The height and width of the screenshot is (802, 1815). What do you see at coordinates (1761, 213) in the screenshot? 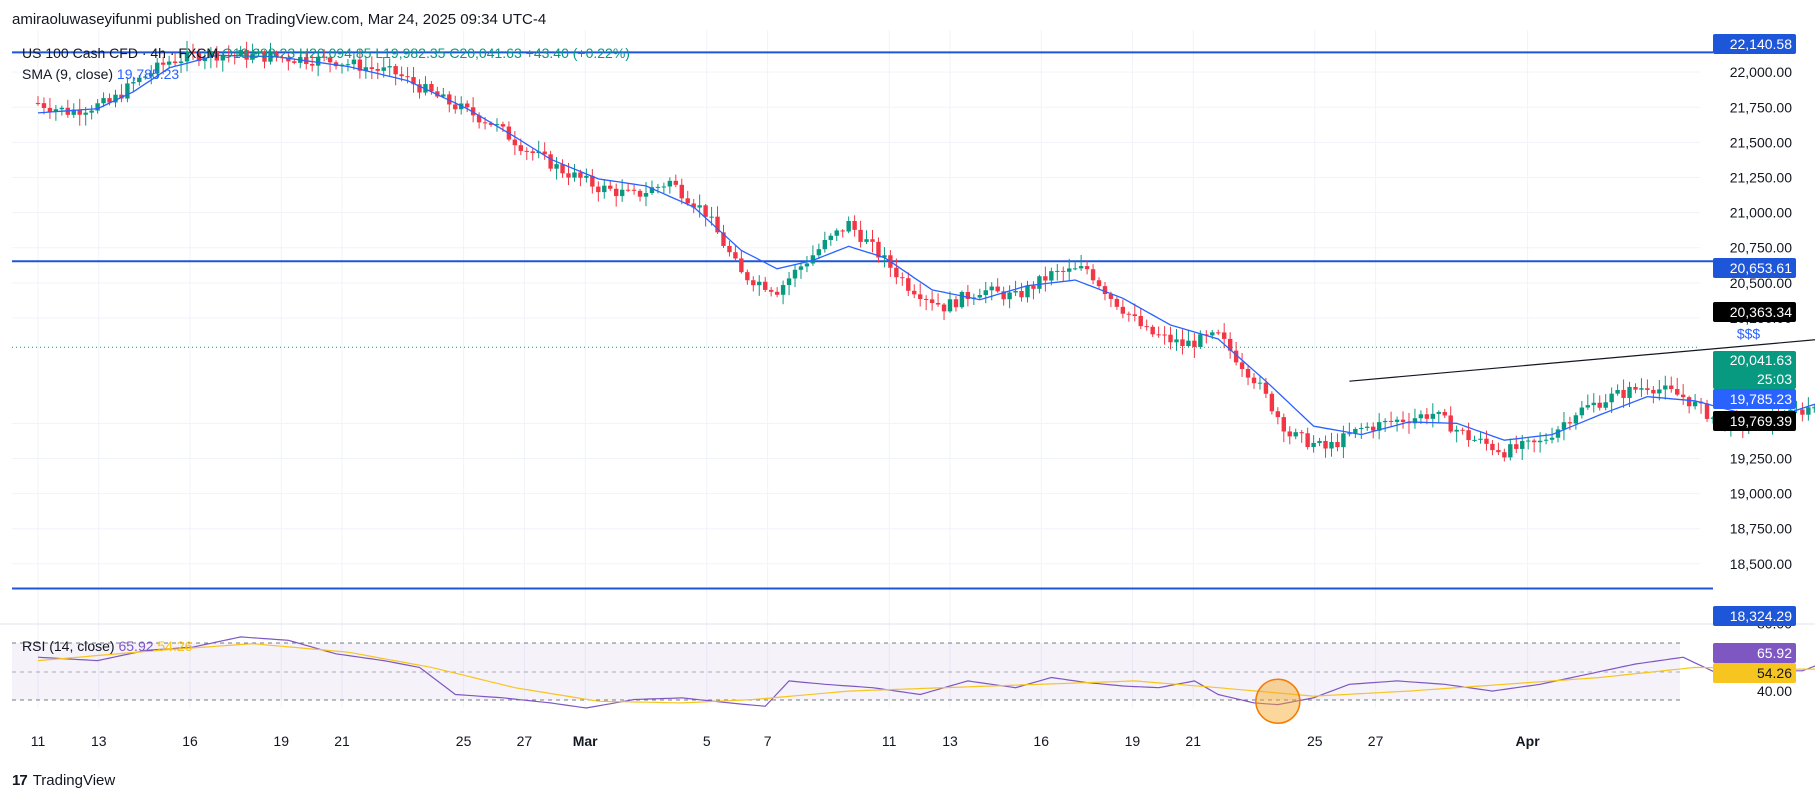
I see `price-tick-label: 21,000.00` at bounding box center [1761, 213].